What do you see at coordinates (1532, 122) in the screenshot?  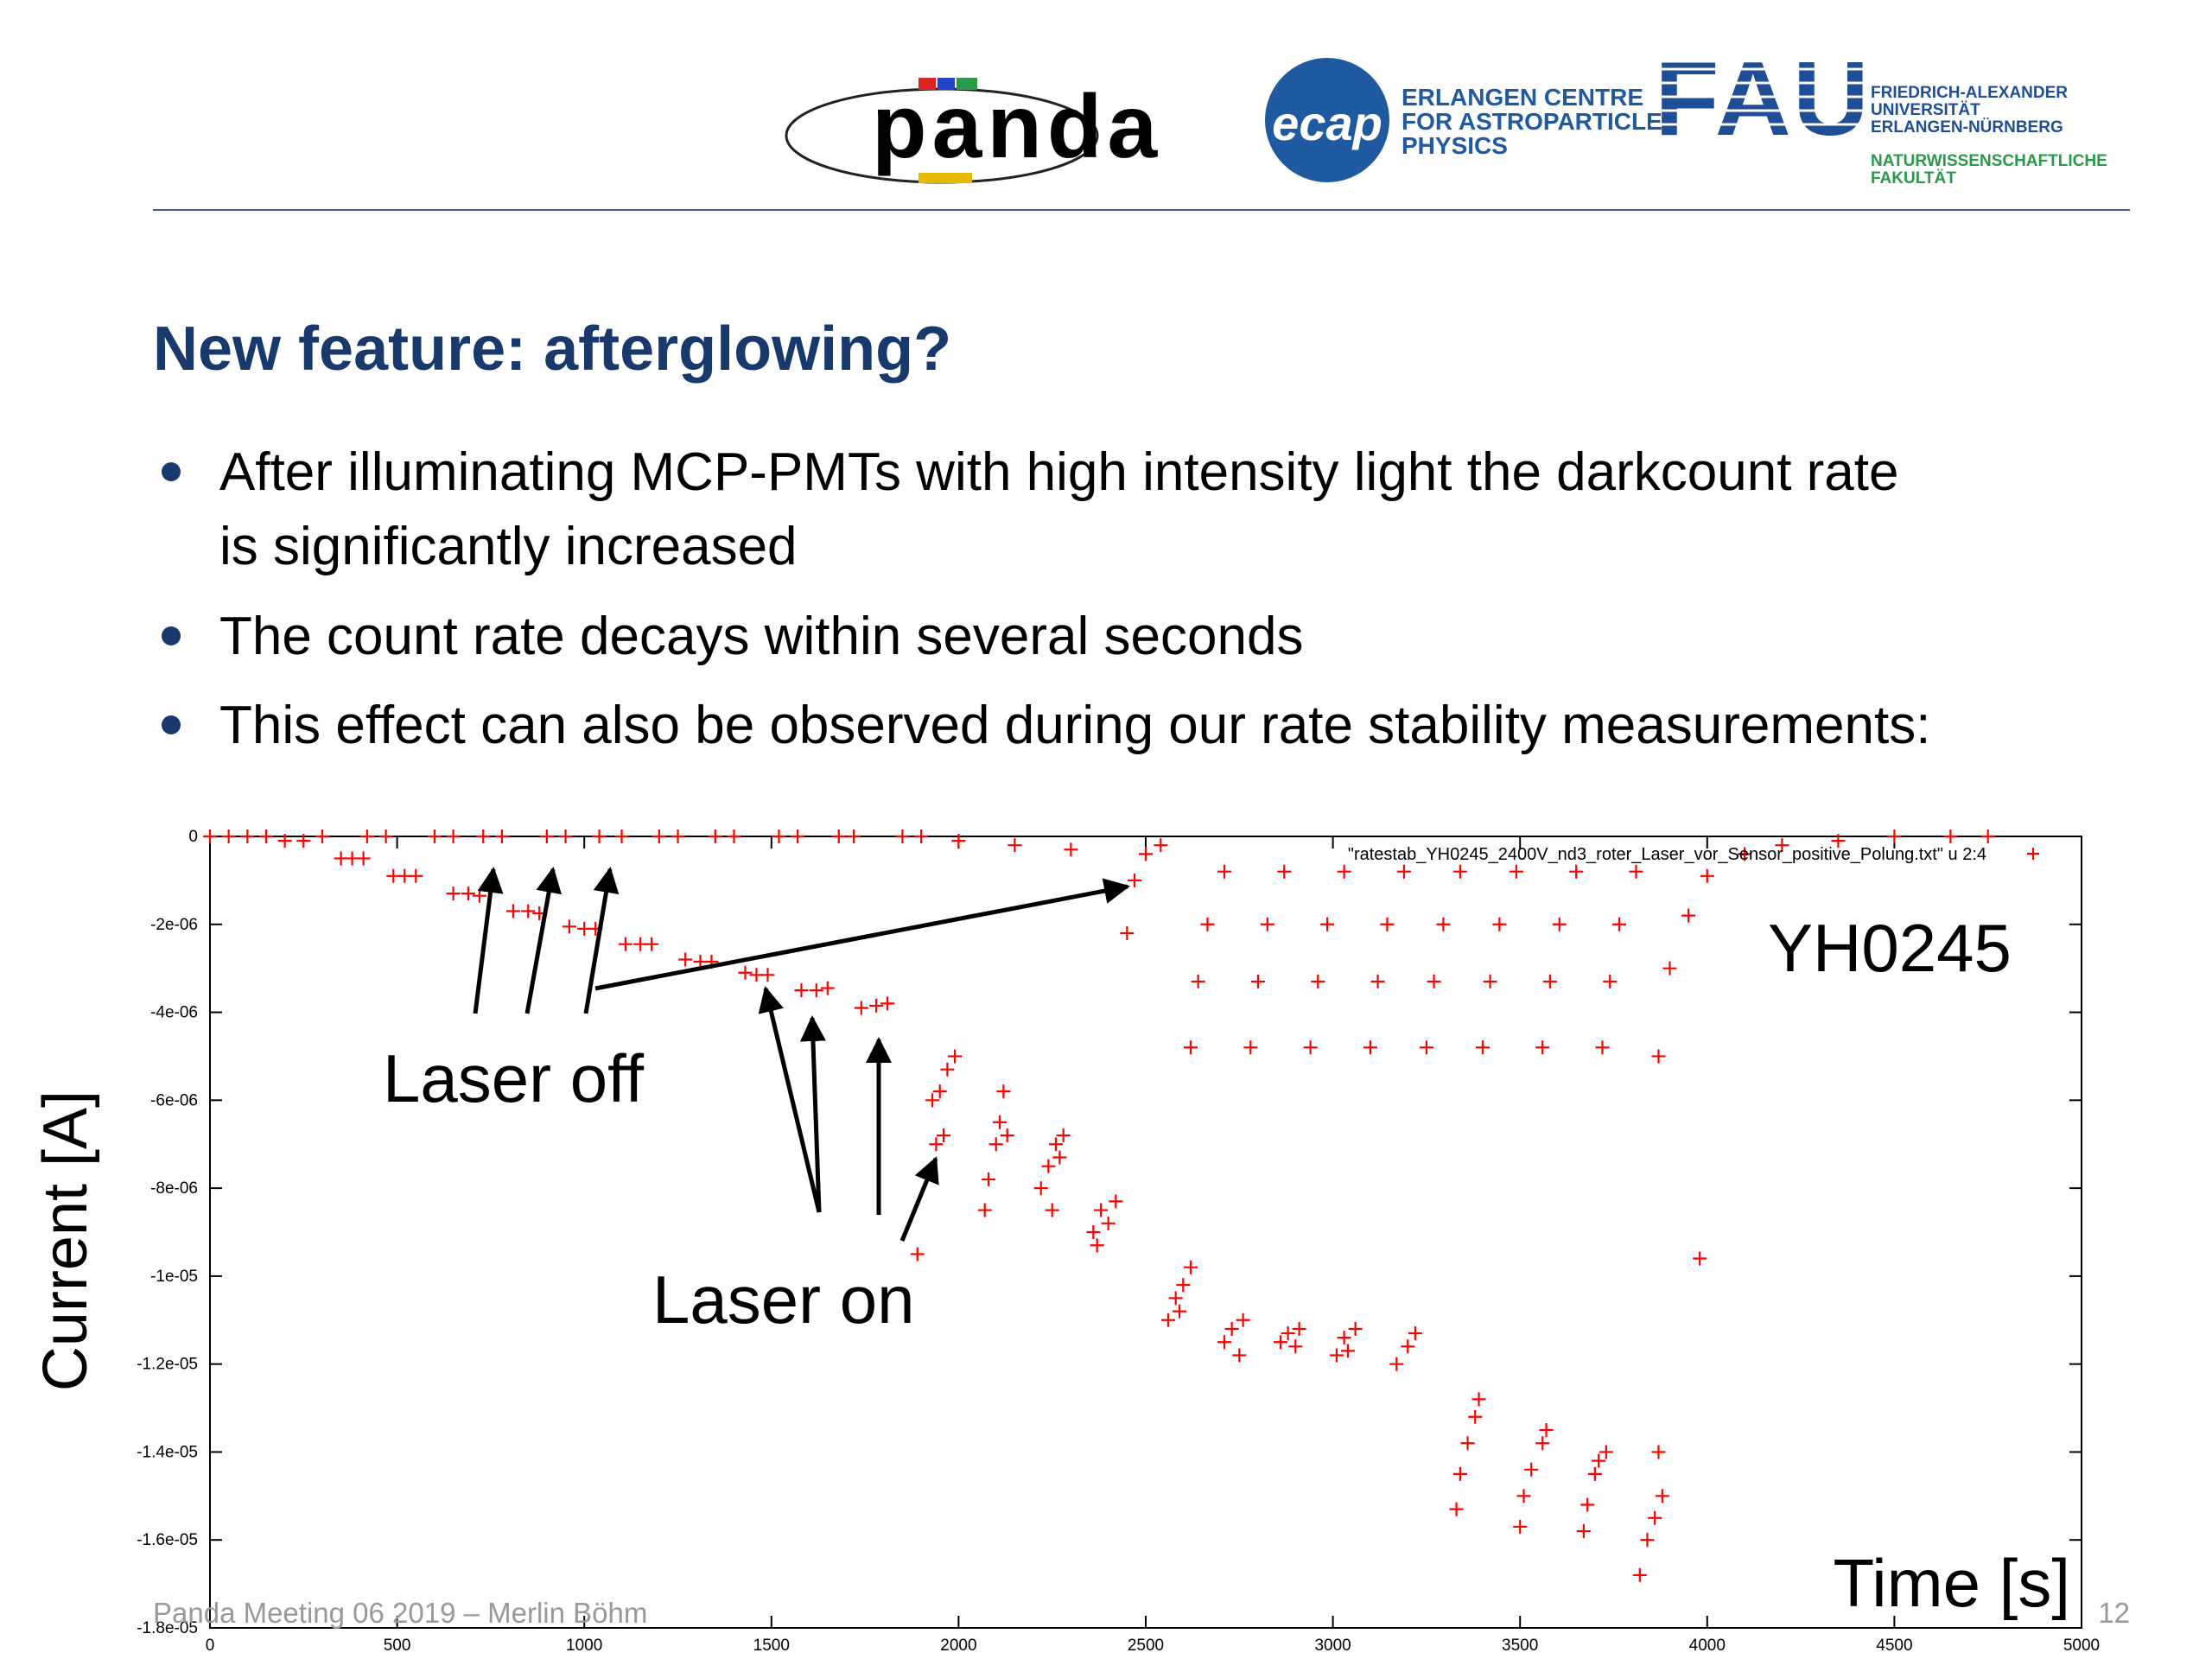 I see `ecap-line: FOR ASTROPARTICLE` at bounding box center [1532, 122].